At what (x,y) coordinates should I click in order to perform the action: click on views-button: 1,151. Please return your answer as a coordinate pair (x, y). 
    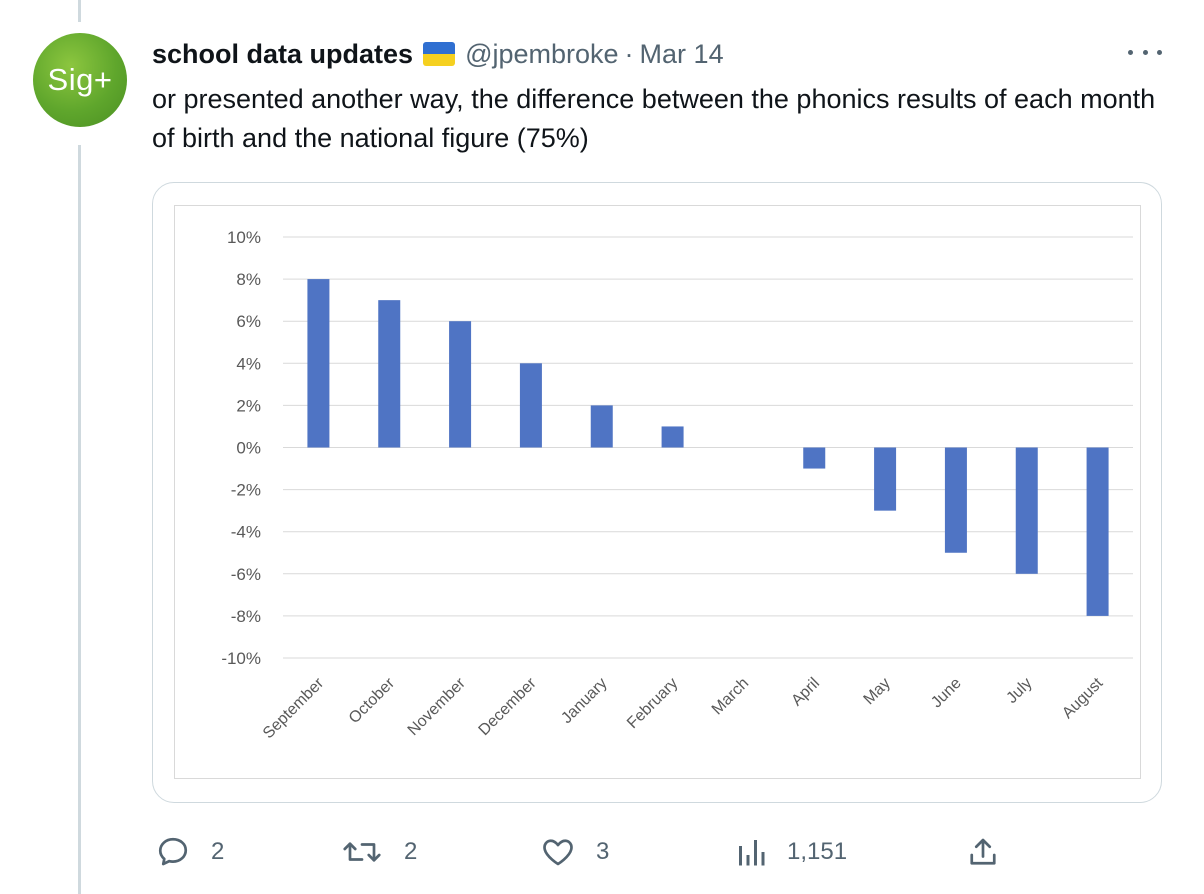
    Looking at the image, I should click on (791, 852).